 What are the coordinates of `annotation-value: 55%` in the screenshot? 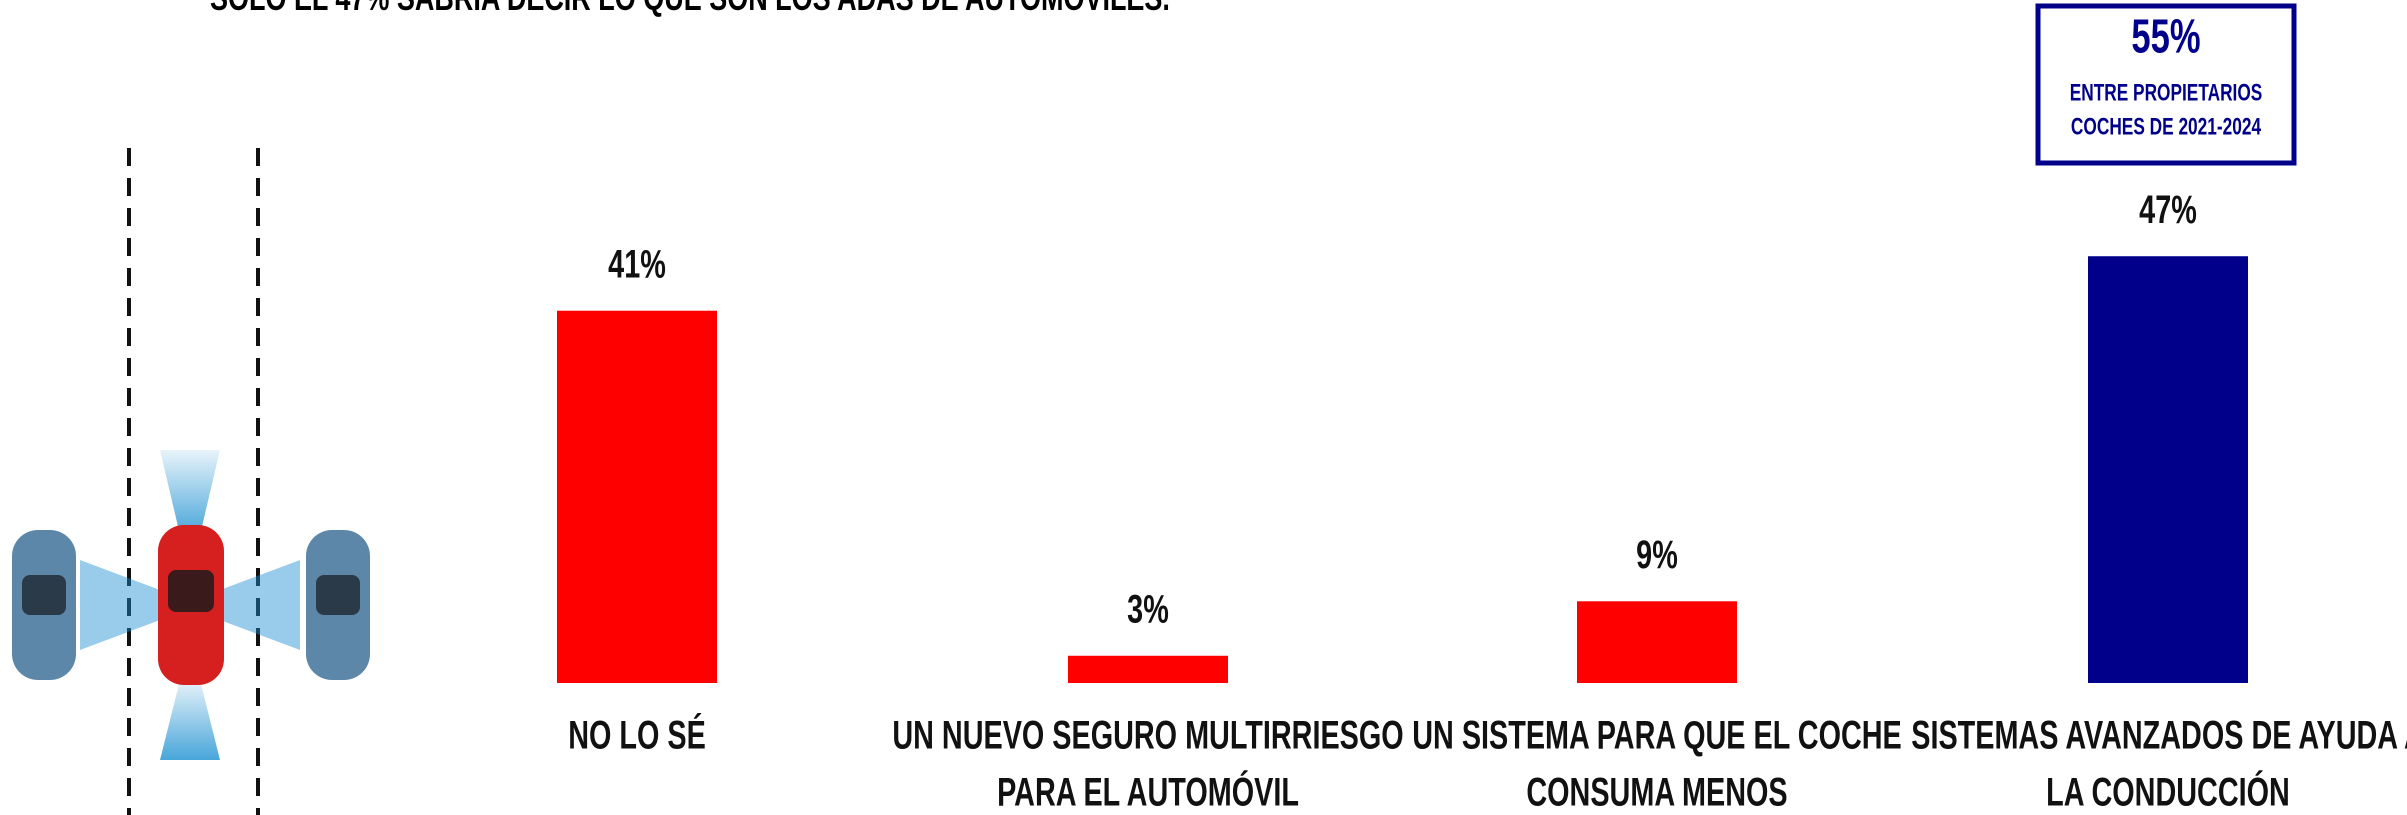 It's located at (2165, 36).